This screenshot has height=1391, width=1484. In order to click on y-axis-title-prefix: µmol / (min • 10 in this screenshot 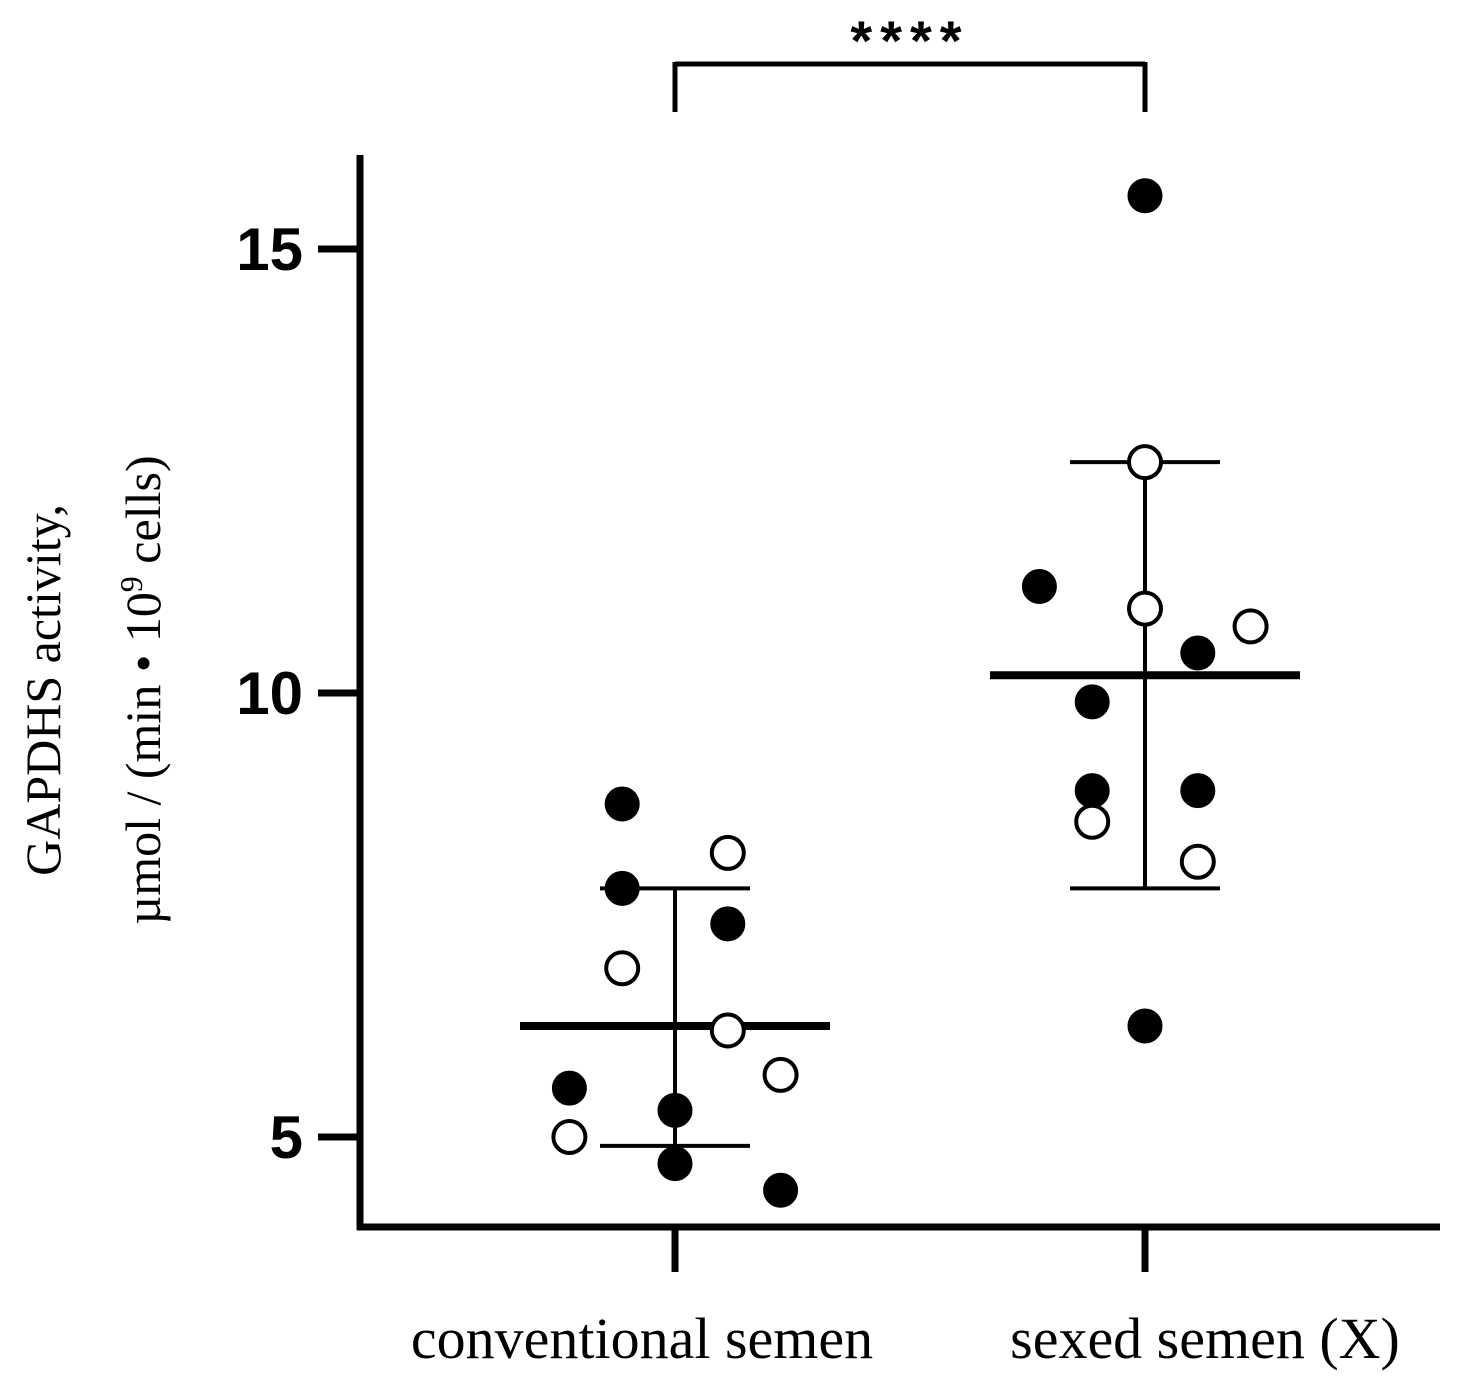, I will do `click(143, 758)`.